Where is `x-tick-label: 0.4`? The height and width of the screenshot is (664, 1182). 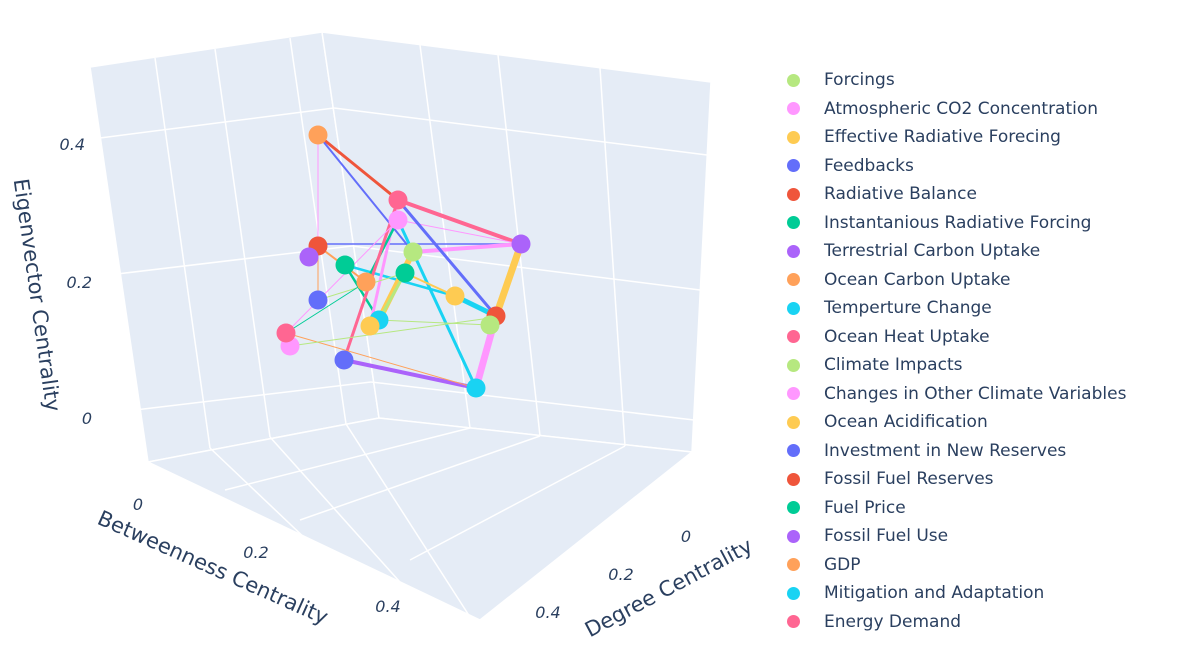 x-tick-label: 0.4 is located at coordinates (387, 606).